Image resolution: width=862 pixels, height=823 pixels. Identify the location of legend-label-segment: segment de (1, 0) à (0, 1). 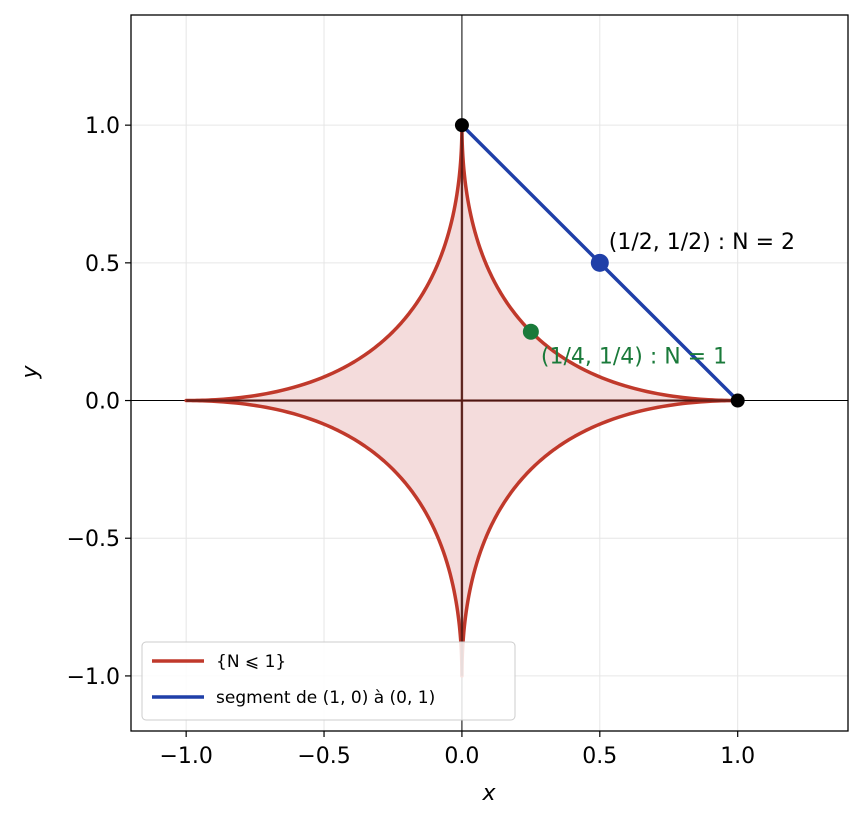
(325, 698).